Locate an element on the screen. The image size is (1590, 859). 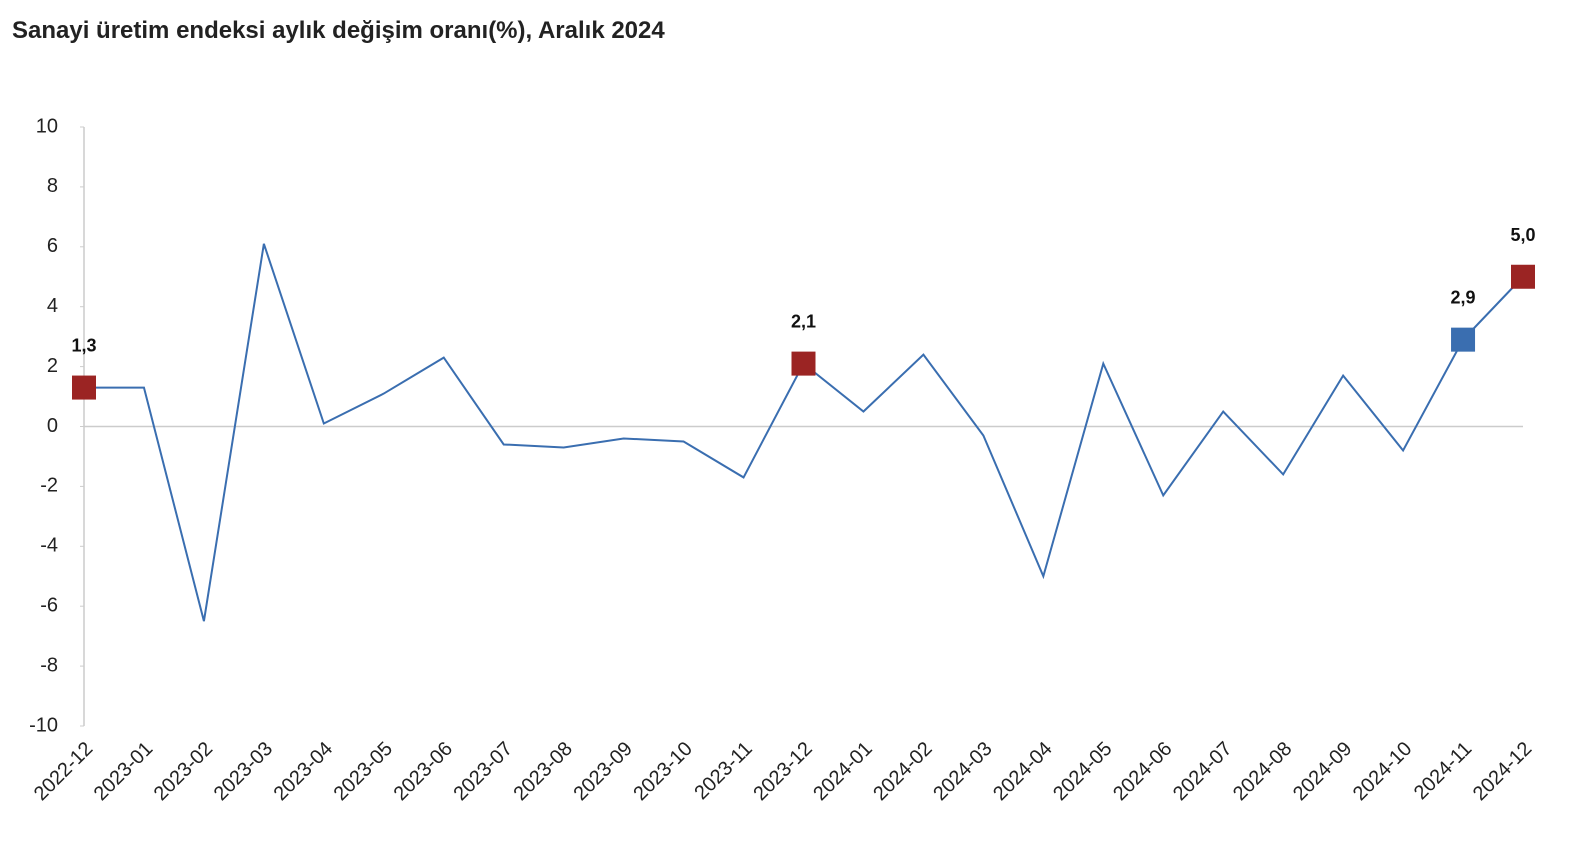
y-tick-label: 4 is located at coordinates (52, 306).